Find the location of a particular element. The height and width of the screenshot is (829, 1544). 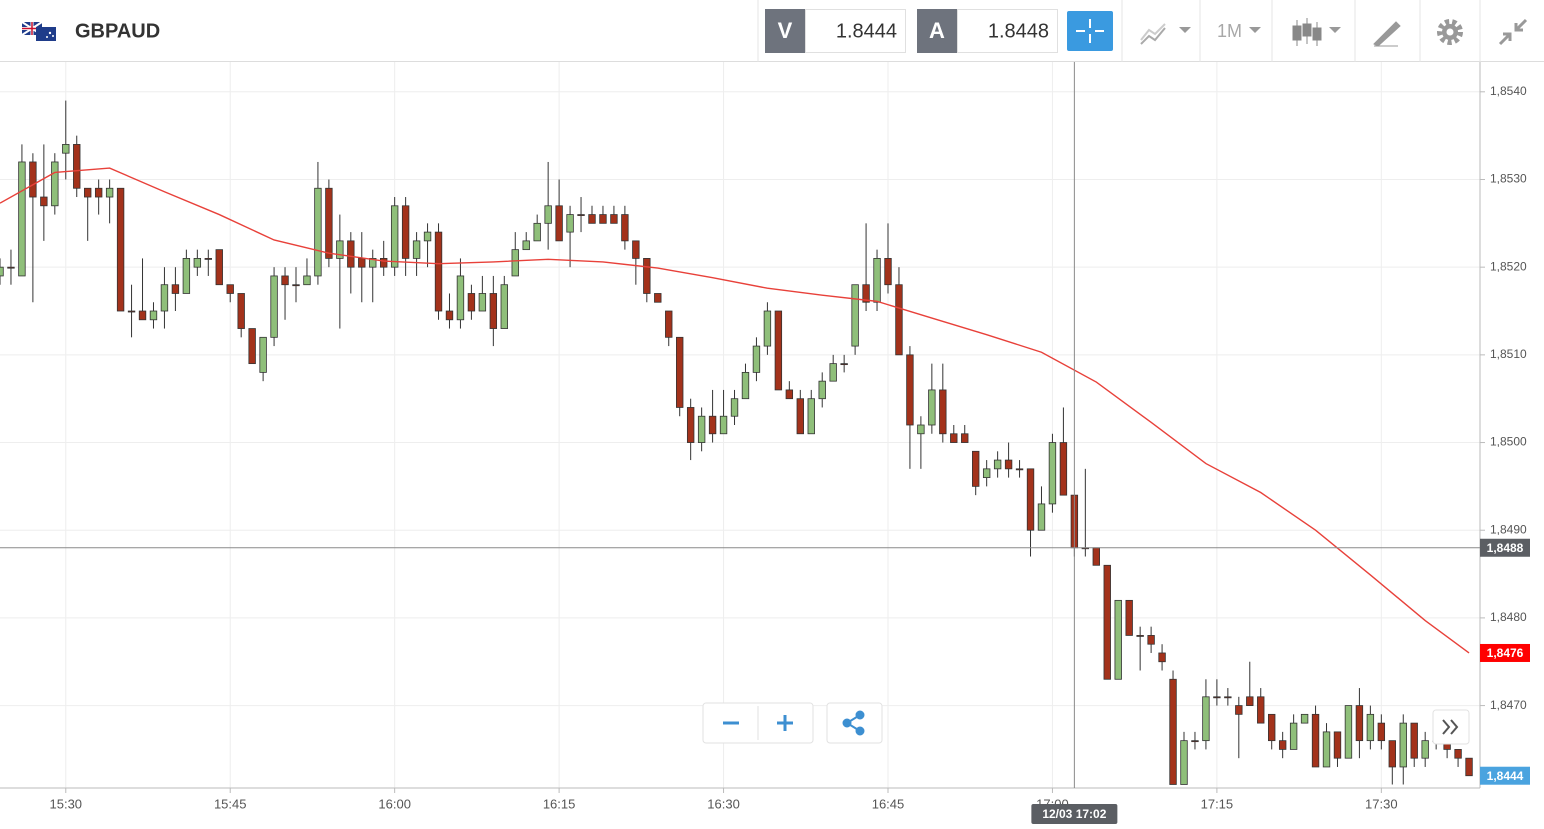

y-tick-label: 1,8510 is located at coordinates (1508, 354).